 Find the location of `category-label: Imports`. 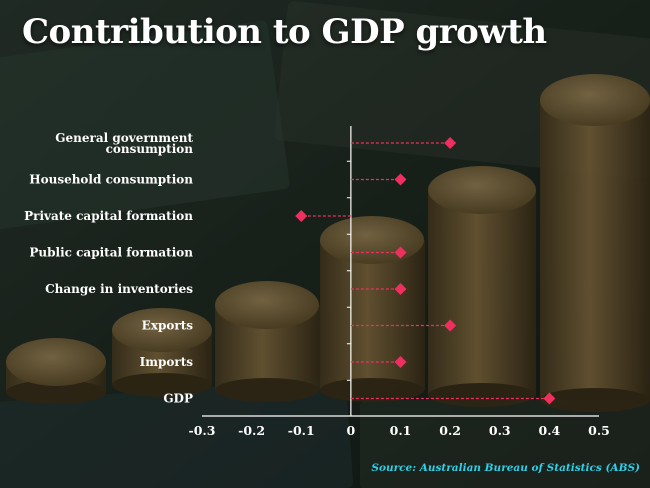

category-label: Imports is located at coordinates (167, 362).